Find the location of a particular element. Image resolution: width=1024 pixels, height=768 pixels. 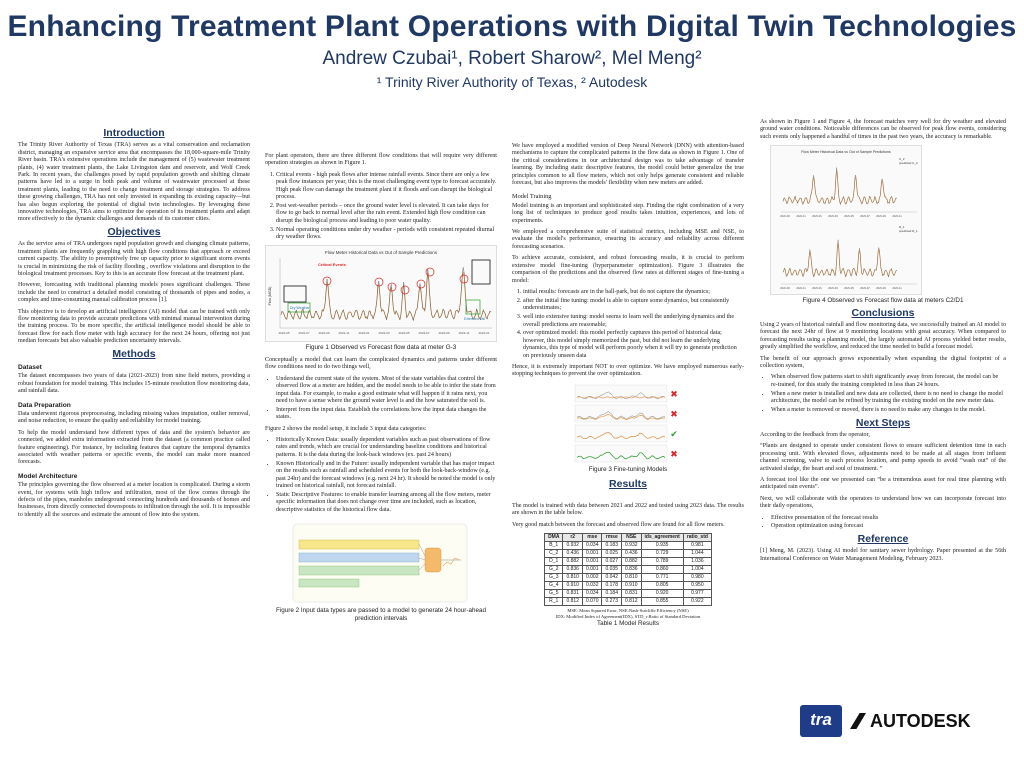

figure-2-model-box is located at coordinates (433, 560).